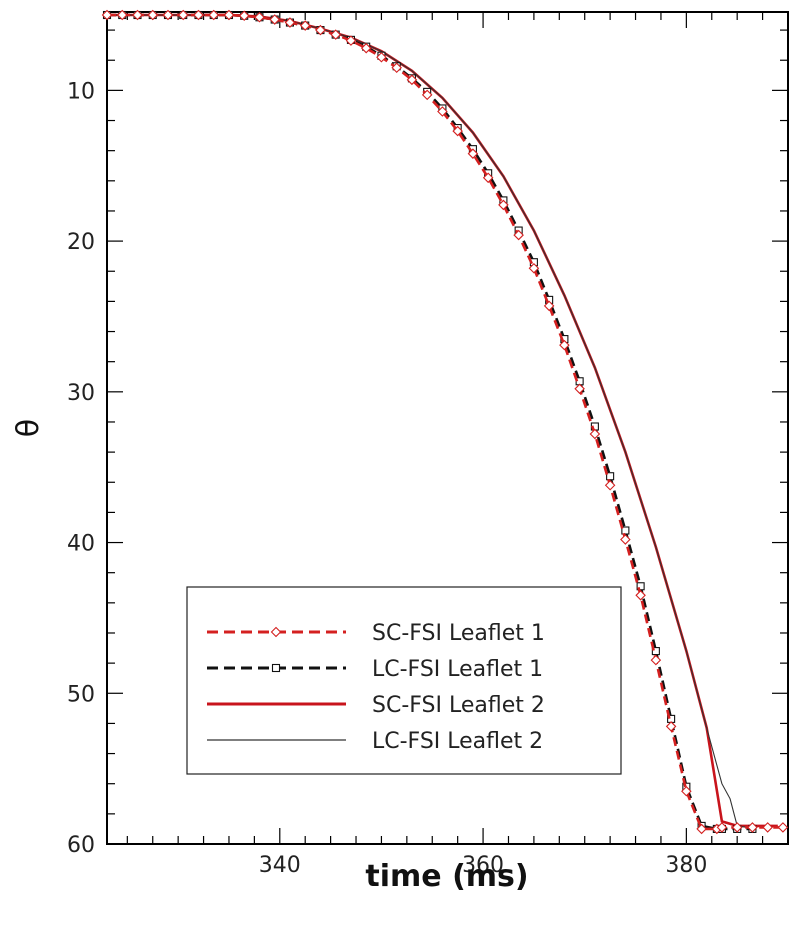  I want to click on y-tick-label: 40, so click(81, 544).